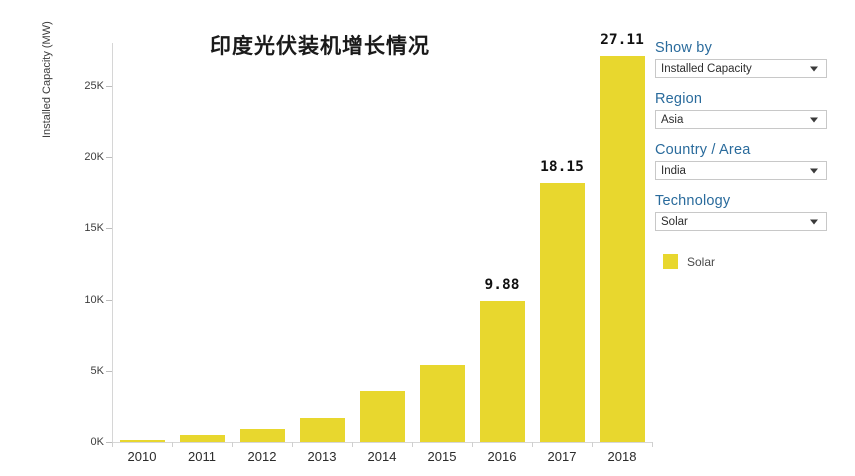 The image size is (855, 476). I want to click on x-axis-tick-label-2018: 2018, so click(622, 456).